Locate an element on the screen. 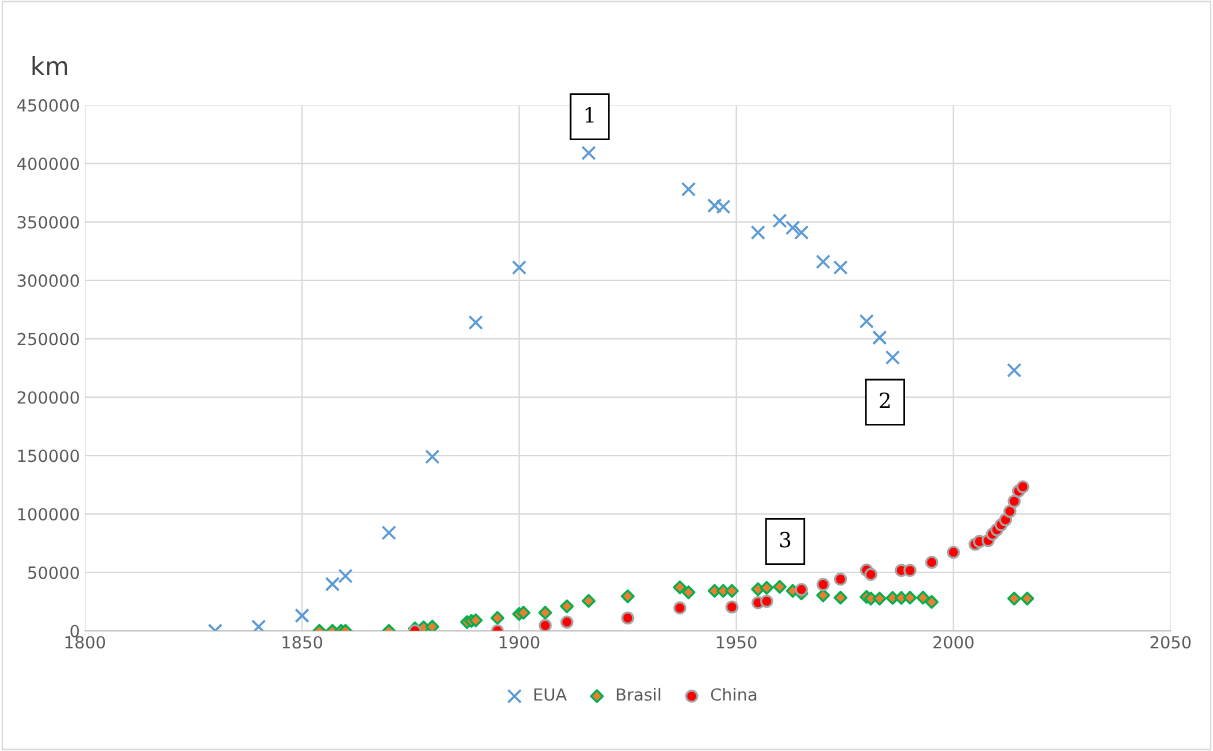 This screenshot has height=751, width=1213. x-tick-label: 2000 is located at coordinates (953, 642).